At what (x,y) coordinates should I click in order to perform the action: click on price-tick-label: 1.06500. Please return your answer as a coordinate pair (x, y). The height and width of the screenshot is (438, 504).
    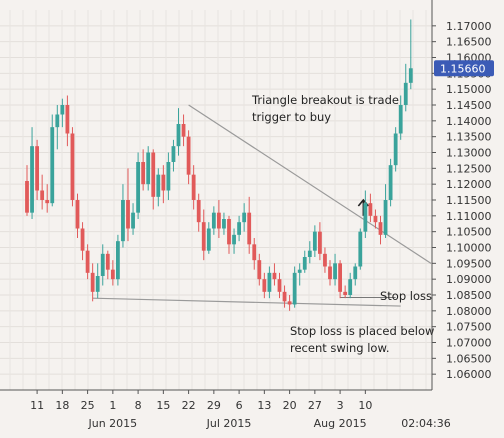
    Looking at the image, I should click on (469, 358).